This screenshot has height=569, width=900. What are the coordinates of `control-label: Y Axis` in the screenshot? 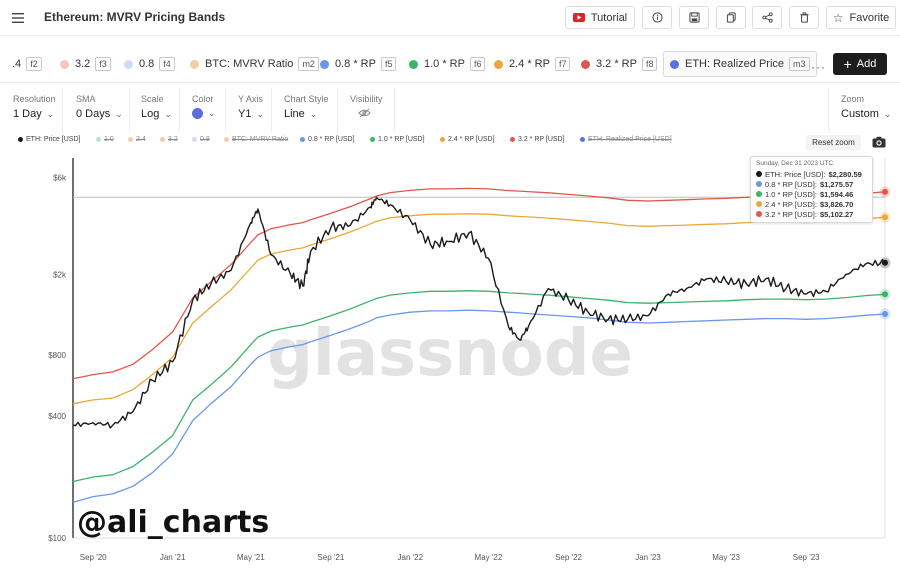 It's located at (250, 99).